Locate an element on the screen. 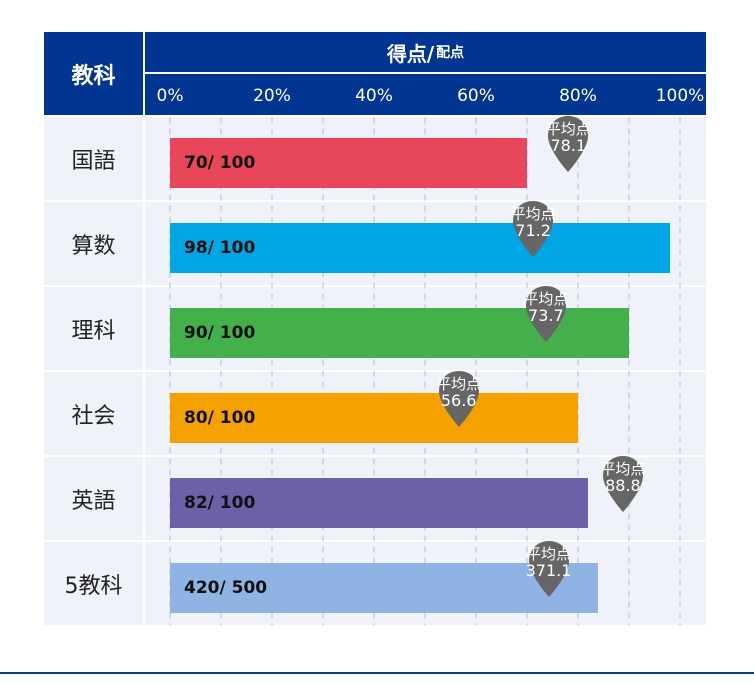 This screenshot has width=754, height=683. average-value: 56.6 is located at coordinates (458, 400).